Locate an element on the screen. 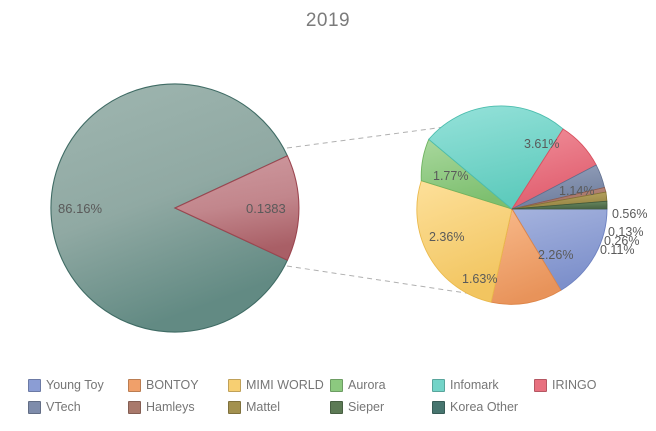 The width and height of the screenshot is (656, 431). legend-label-bontoy: BONTOY is located at coordinates (172, 384).